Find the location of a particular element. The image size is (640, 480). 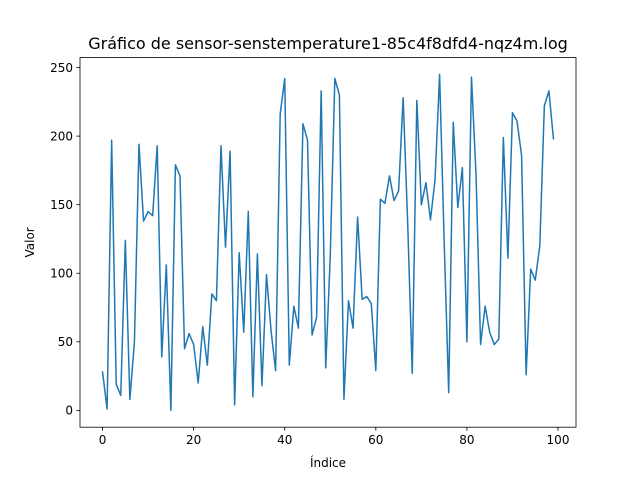

x-axis-label: Índice is located at coordinates (328, 462).